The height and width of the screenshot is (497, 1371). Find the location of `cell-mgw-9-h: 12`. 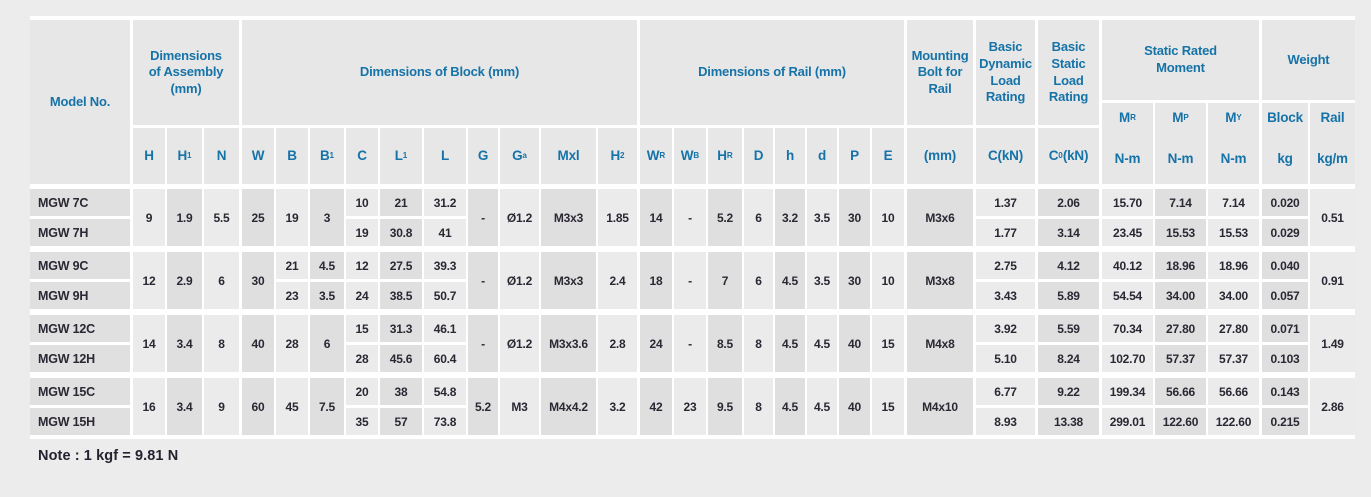

cell-mgw-9-h: 12 is located at coordinates (149, 280).